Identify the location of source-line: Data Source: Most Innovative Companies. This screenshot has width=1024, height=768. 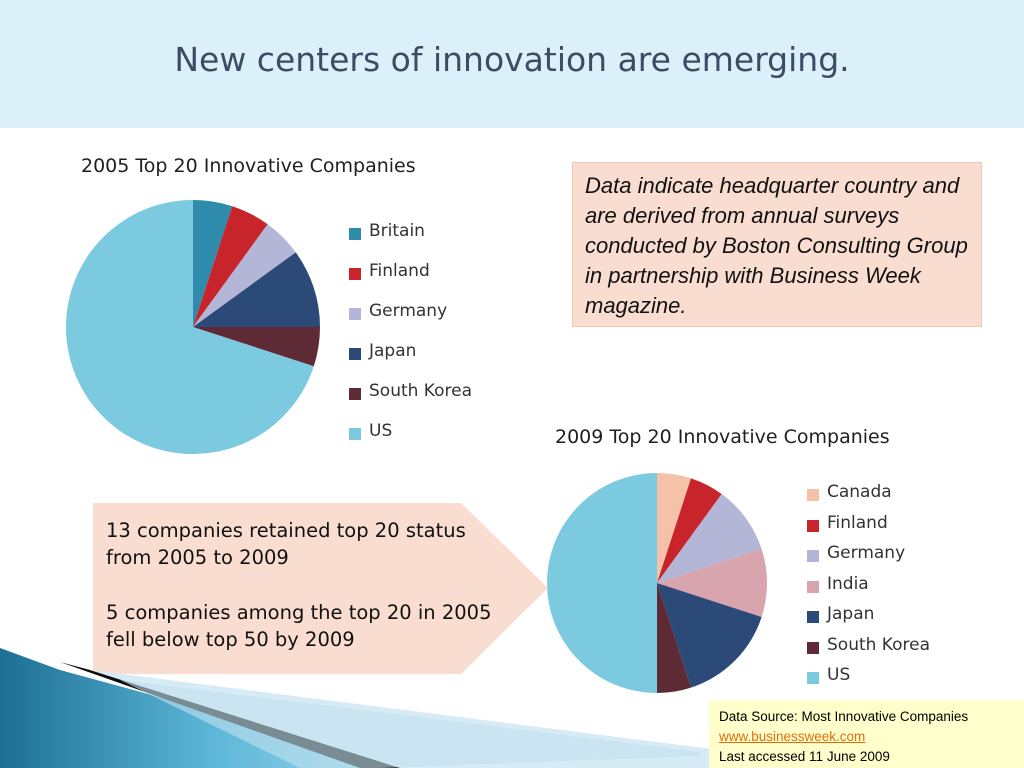
(844, 716).